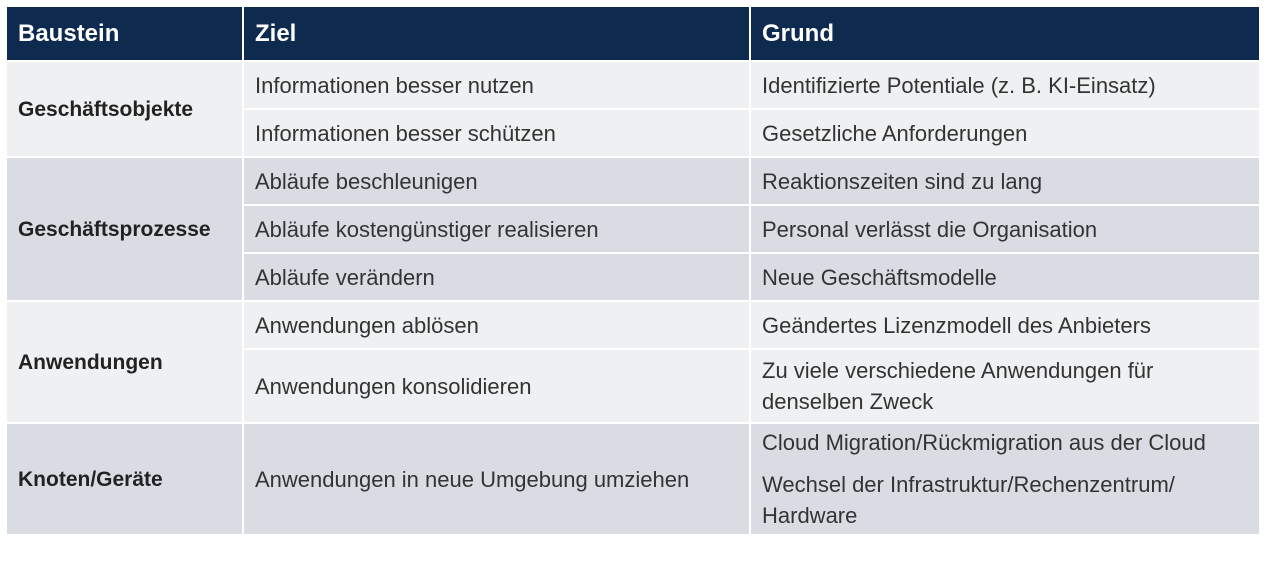 Image resolution: width=1267 pixels, height=566 pixels. What do you see at coordinates (124, 362) in the screenshot?
I see `baustein-cell: Anwendungen` at bounding box center [124, 362].